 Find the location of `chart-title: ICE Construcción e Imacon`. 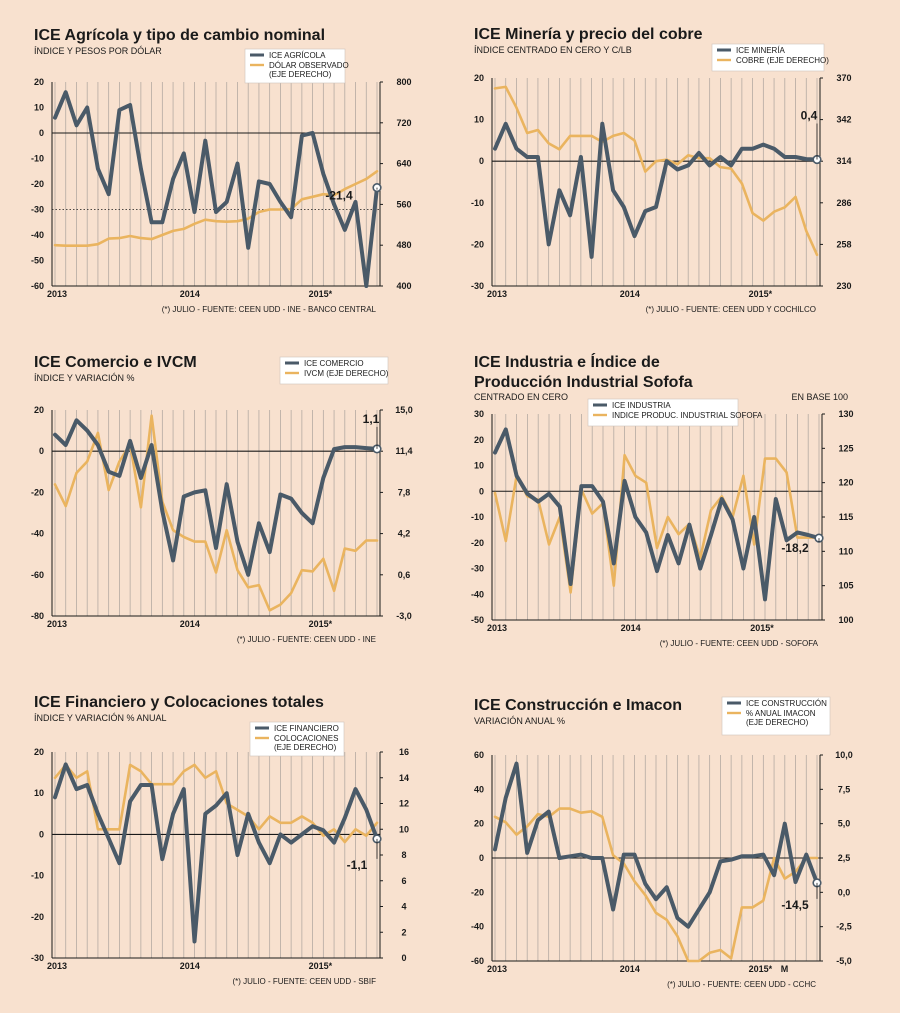

chart-title: ICE Construcción e Imacon is located at coordinates (578, 705).